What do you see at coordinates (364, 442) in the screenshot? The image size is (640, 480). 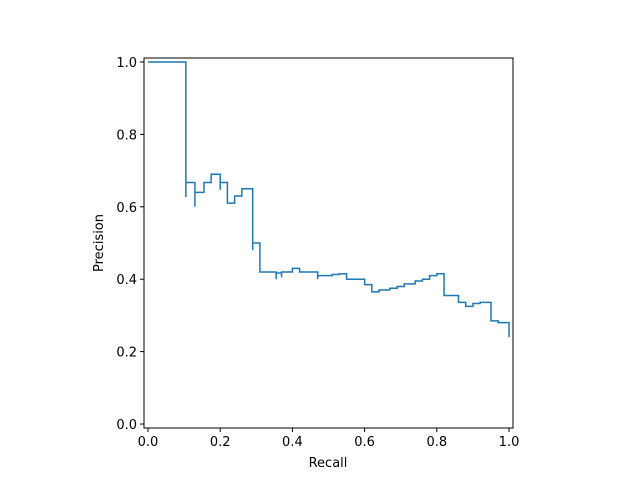 I see `x-tick-label: 0.6` at bounding box center [364, 442].